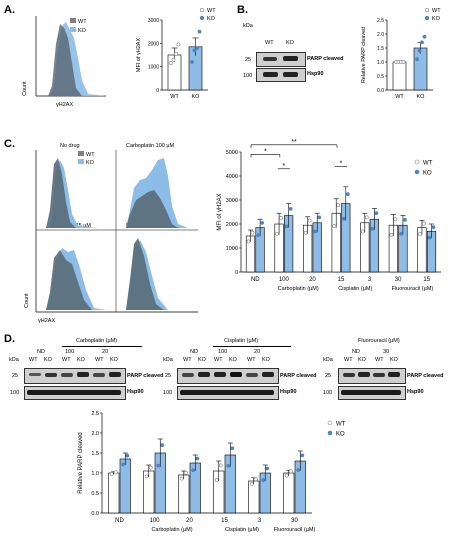 This screenshot has height=550, width=459. Describe the element at coordinates (315, 74) in the screenshot. I see `band-label-hsp90: Hsp90` at that location.